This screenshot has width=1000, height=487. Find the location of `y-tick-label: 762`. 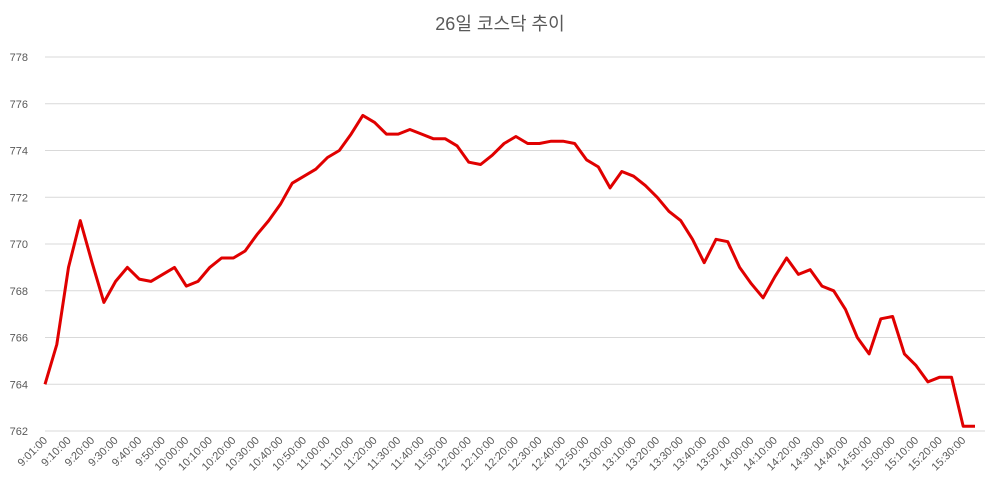

y-tick-label: 762 is located at coordinates (19, 432).